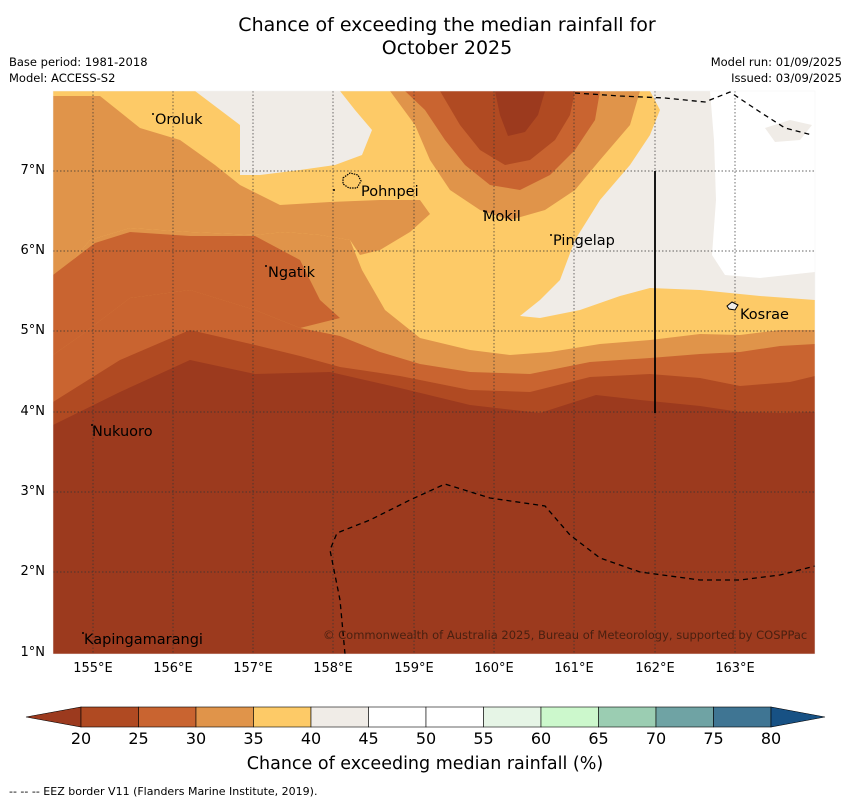 Image resolution: width=850 pixels, height=804 pixels. I want to click on model-info: Base period: 1981-2018 Model: ACCESS-S2, so click(78, 70).